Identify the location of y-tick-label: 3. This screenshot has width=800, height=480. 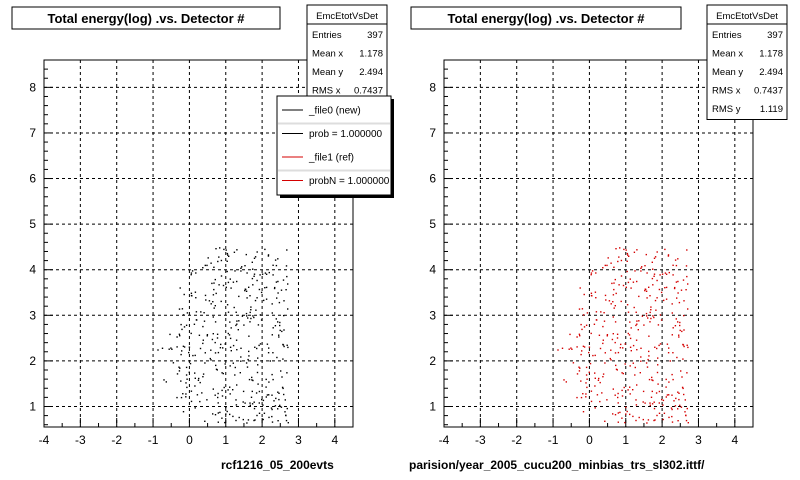
(32, 315).